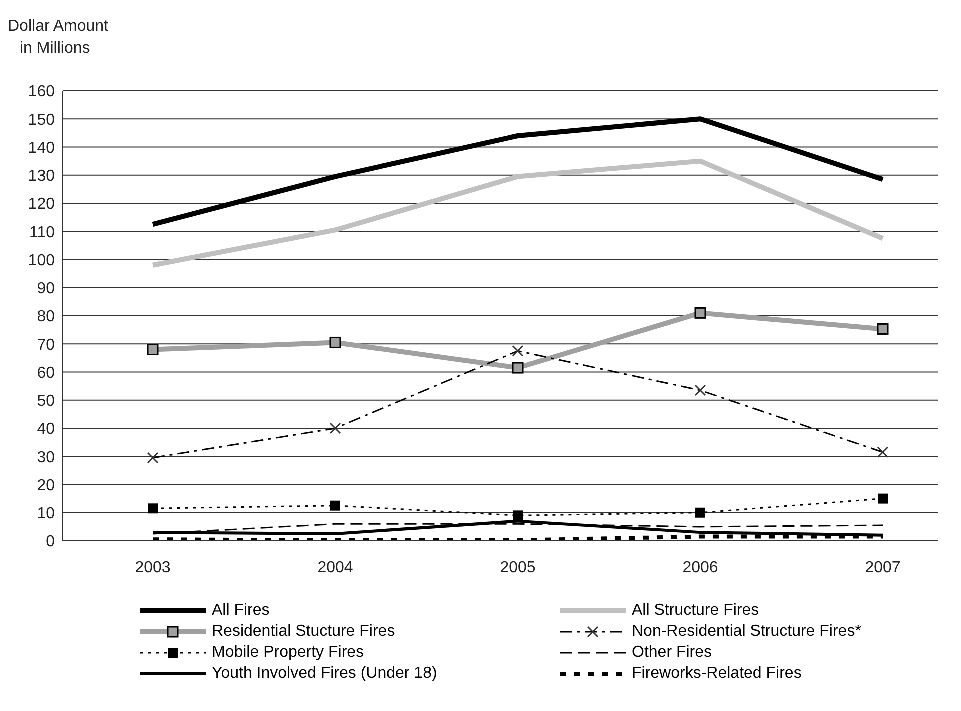 The image size is (961, 711). I want to click on x-tick-label: 2003, so click(153, 567).